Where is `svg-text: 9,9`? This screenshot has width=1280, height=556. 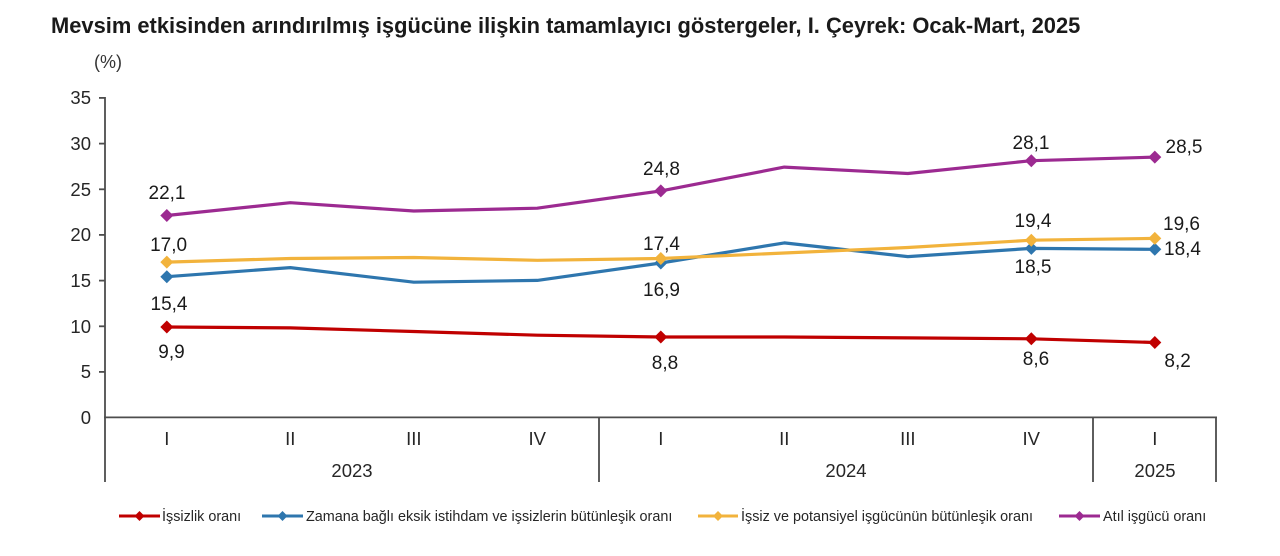 svg-text: 9,9 is located at coordinates (171, 352).